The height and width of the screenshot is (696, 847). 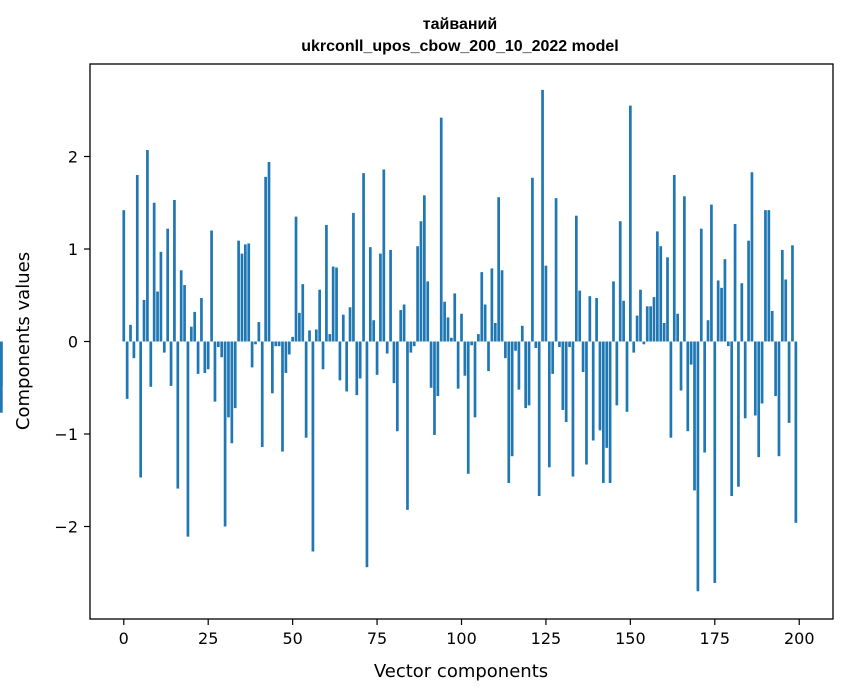 I want to click on y-tick-label: 1, so click(x=73, y=249).